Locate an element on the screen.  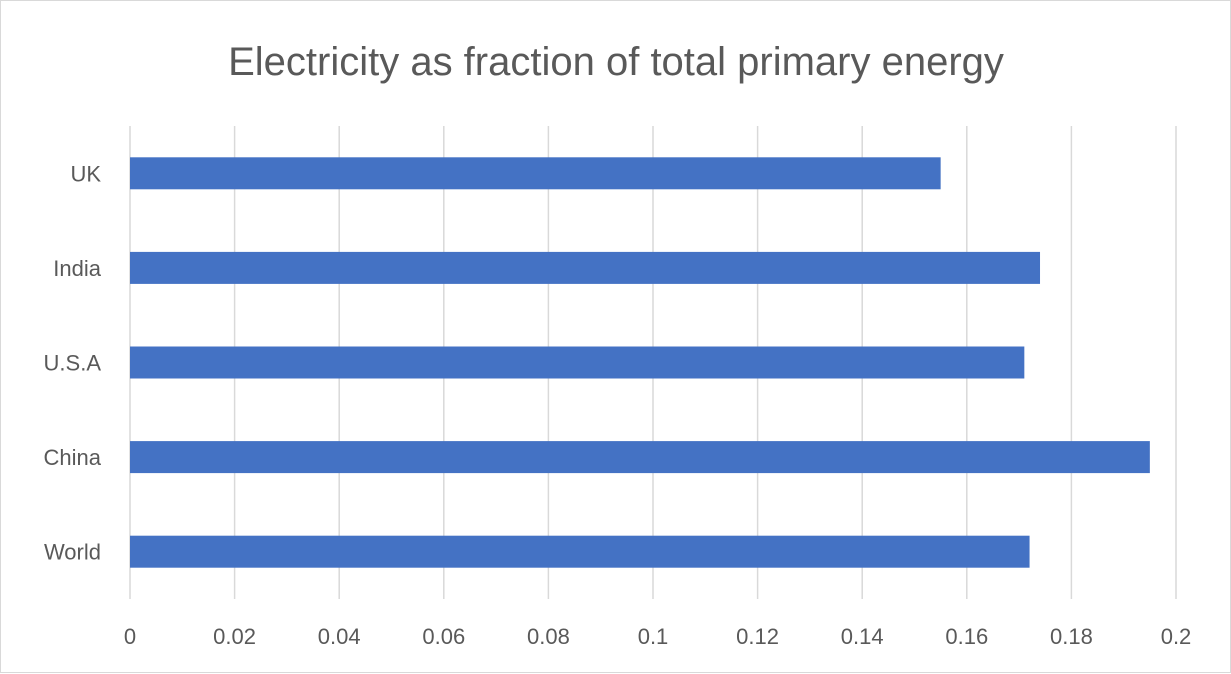
x-tick-label: 0.06 is located at coordinates (443, 636).